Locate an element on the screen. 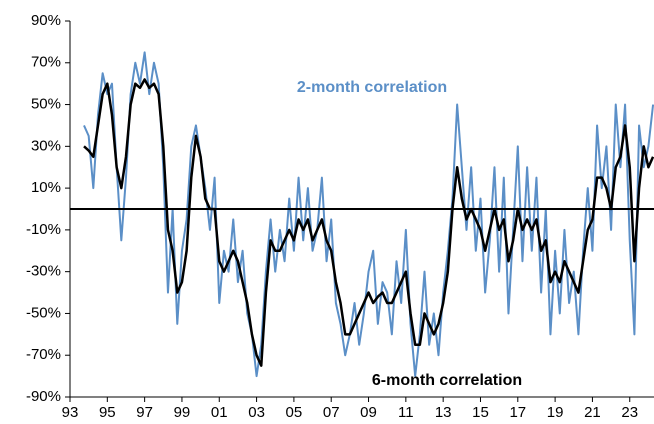 The width and height of the screenshot is (654, 424). x-tick-label: 23 is located at coordinates (629, 412).